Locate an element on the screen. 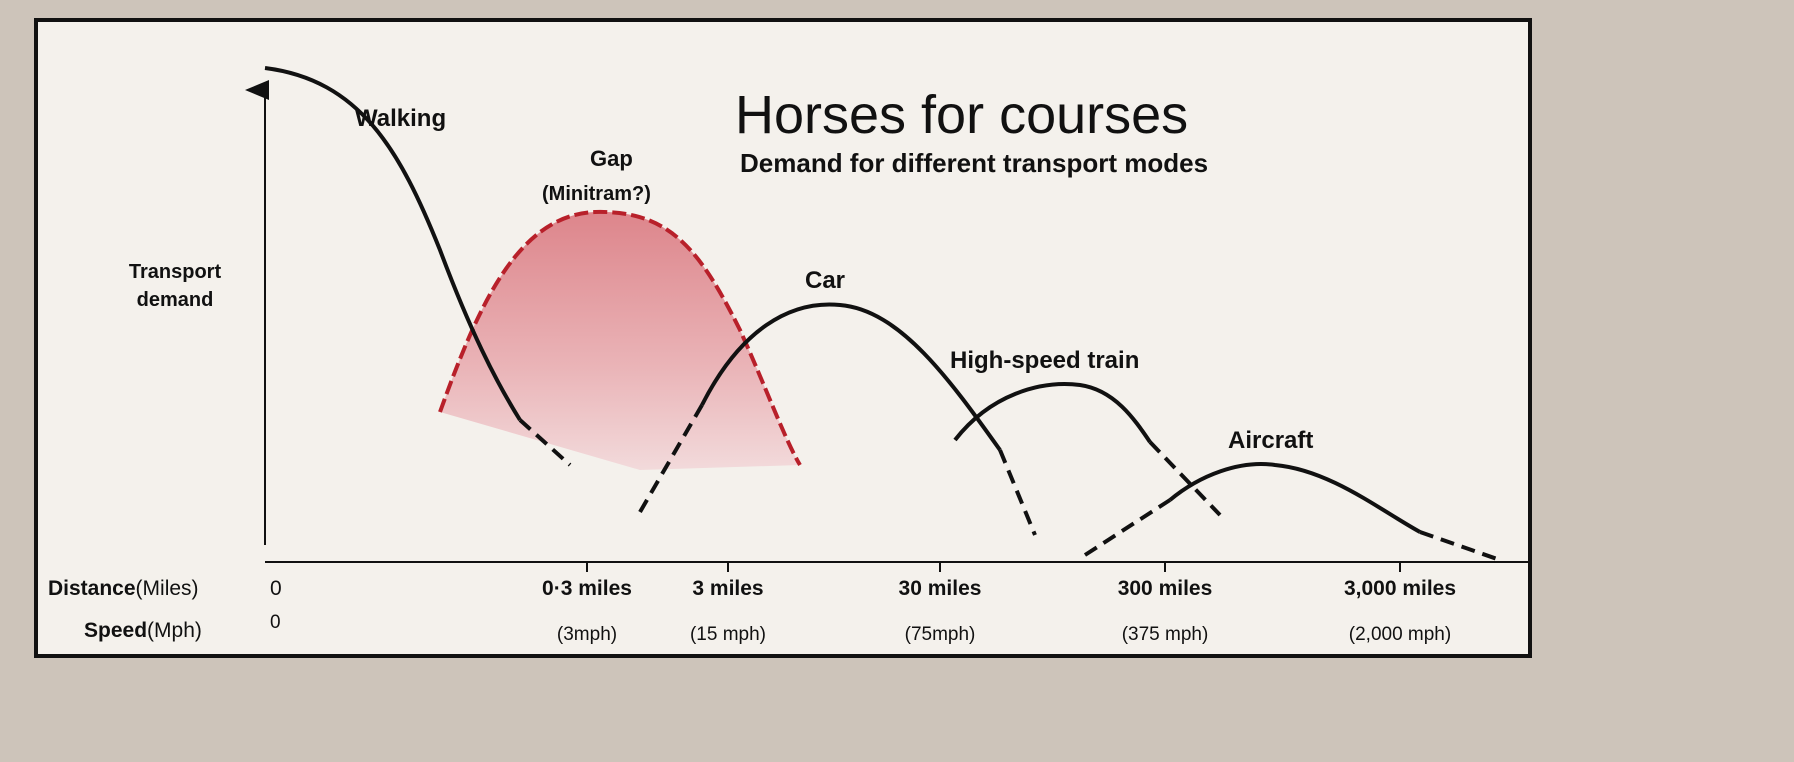  tick-label: (15 mph) is located at coordinates (728, 634).